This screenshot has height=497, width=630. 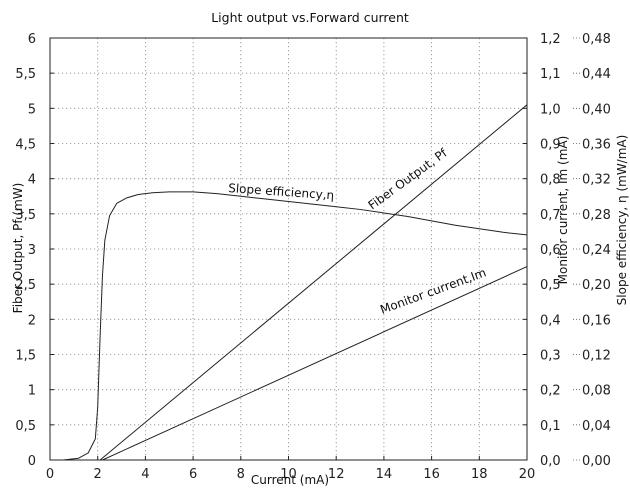 I want to click on y-right1-tick-label: 0,0, so click(x=550, y=461).